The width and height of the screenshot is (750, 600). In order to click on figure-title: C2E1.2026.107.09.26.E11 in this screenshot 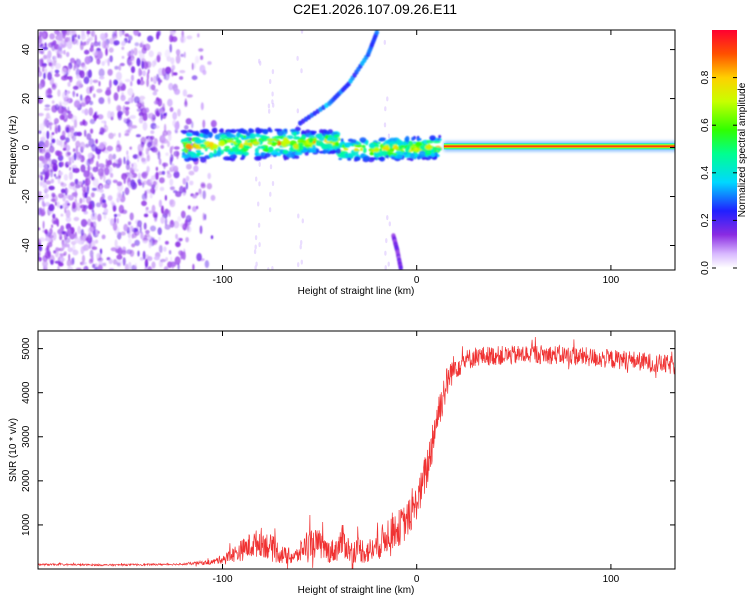, I will do `click(375, 9)`.